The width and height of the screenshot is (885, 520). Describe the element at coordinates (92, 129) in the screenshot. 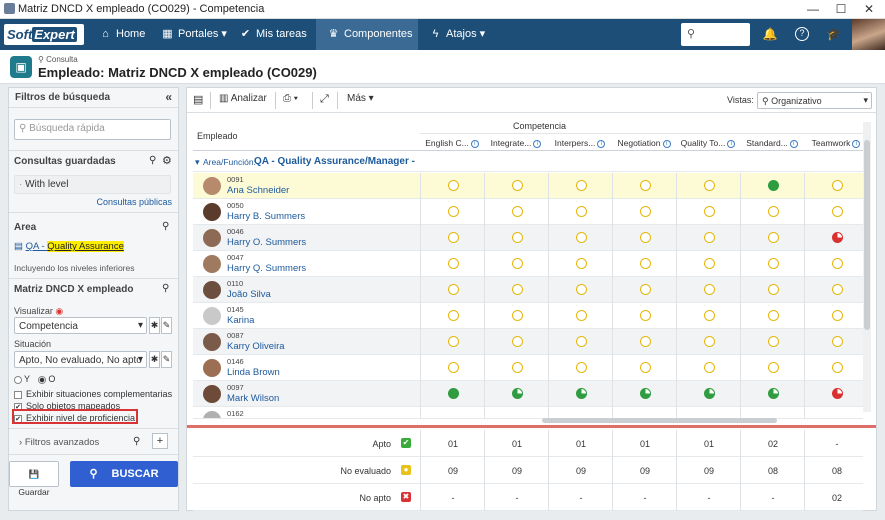

I see `quick-search-input: ⚲ Búsqueda rápida` at that location.